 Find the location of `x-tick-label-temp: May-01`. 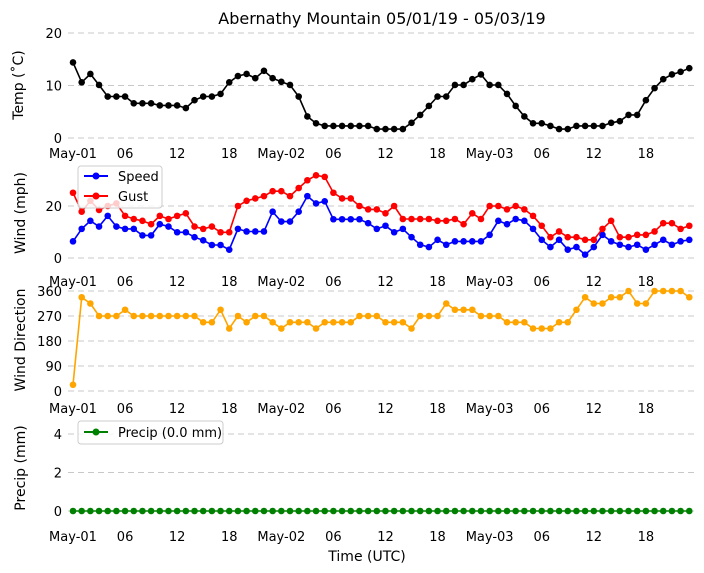

x-tick-label-temp: May-01 is located at coordinates (73, 154).